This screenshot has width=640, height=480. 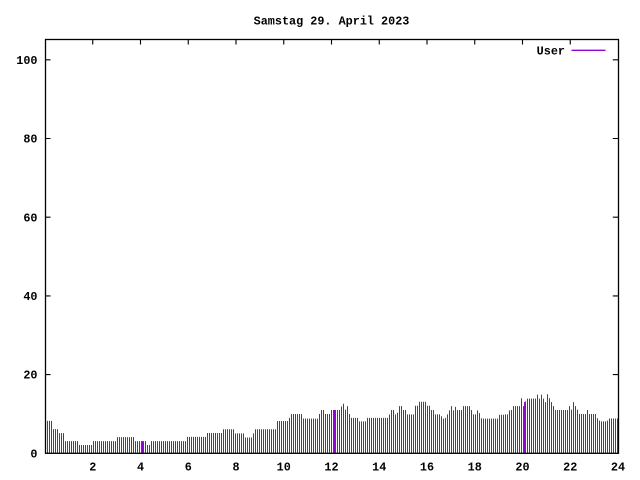 What do you see at coordinates (30, 140) in the screenshot?
I see `svg-text: 80` at bounding box center [30, 140].